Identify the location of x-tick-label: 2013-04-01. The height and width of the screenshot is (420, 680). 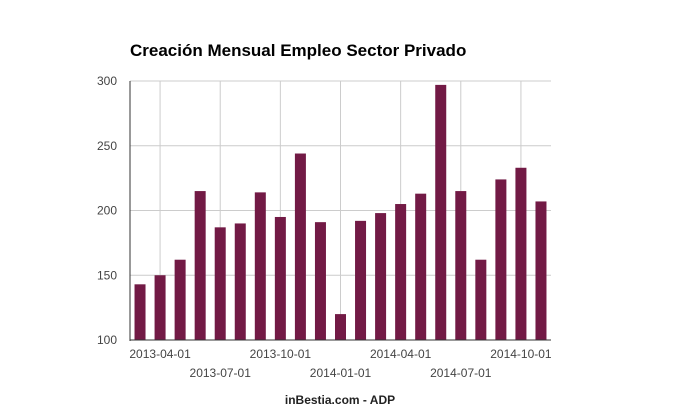
(160, 354).